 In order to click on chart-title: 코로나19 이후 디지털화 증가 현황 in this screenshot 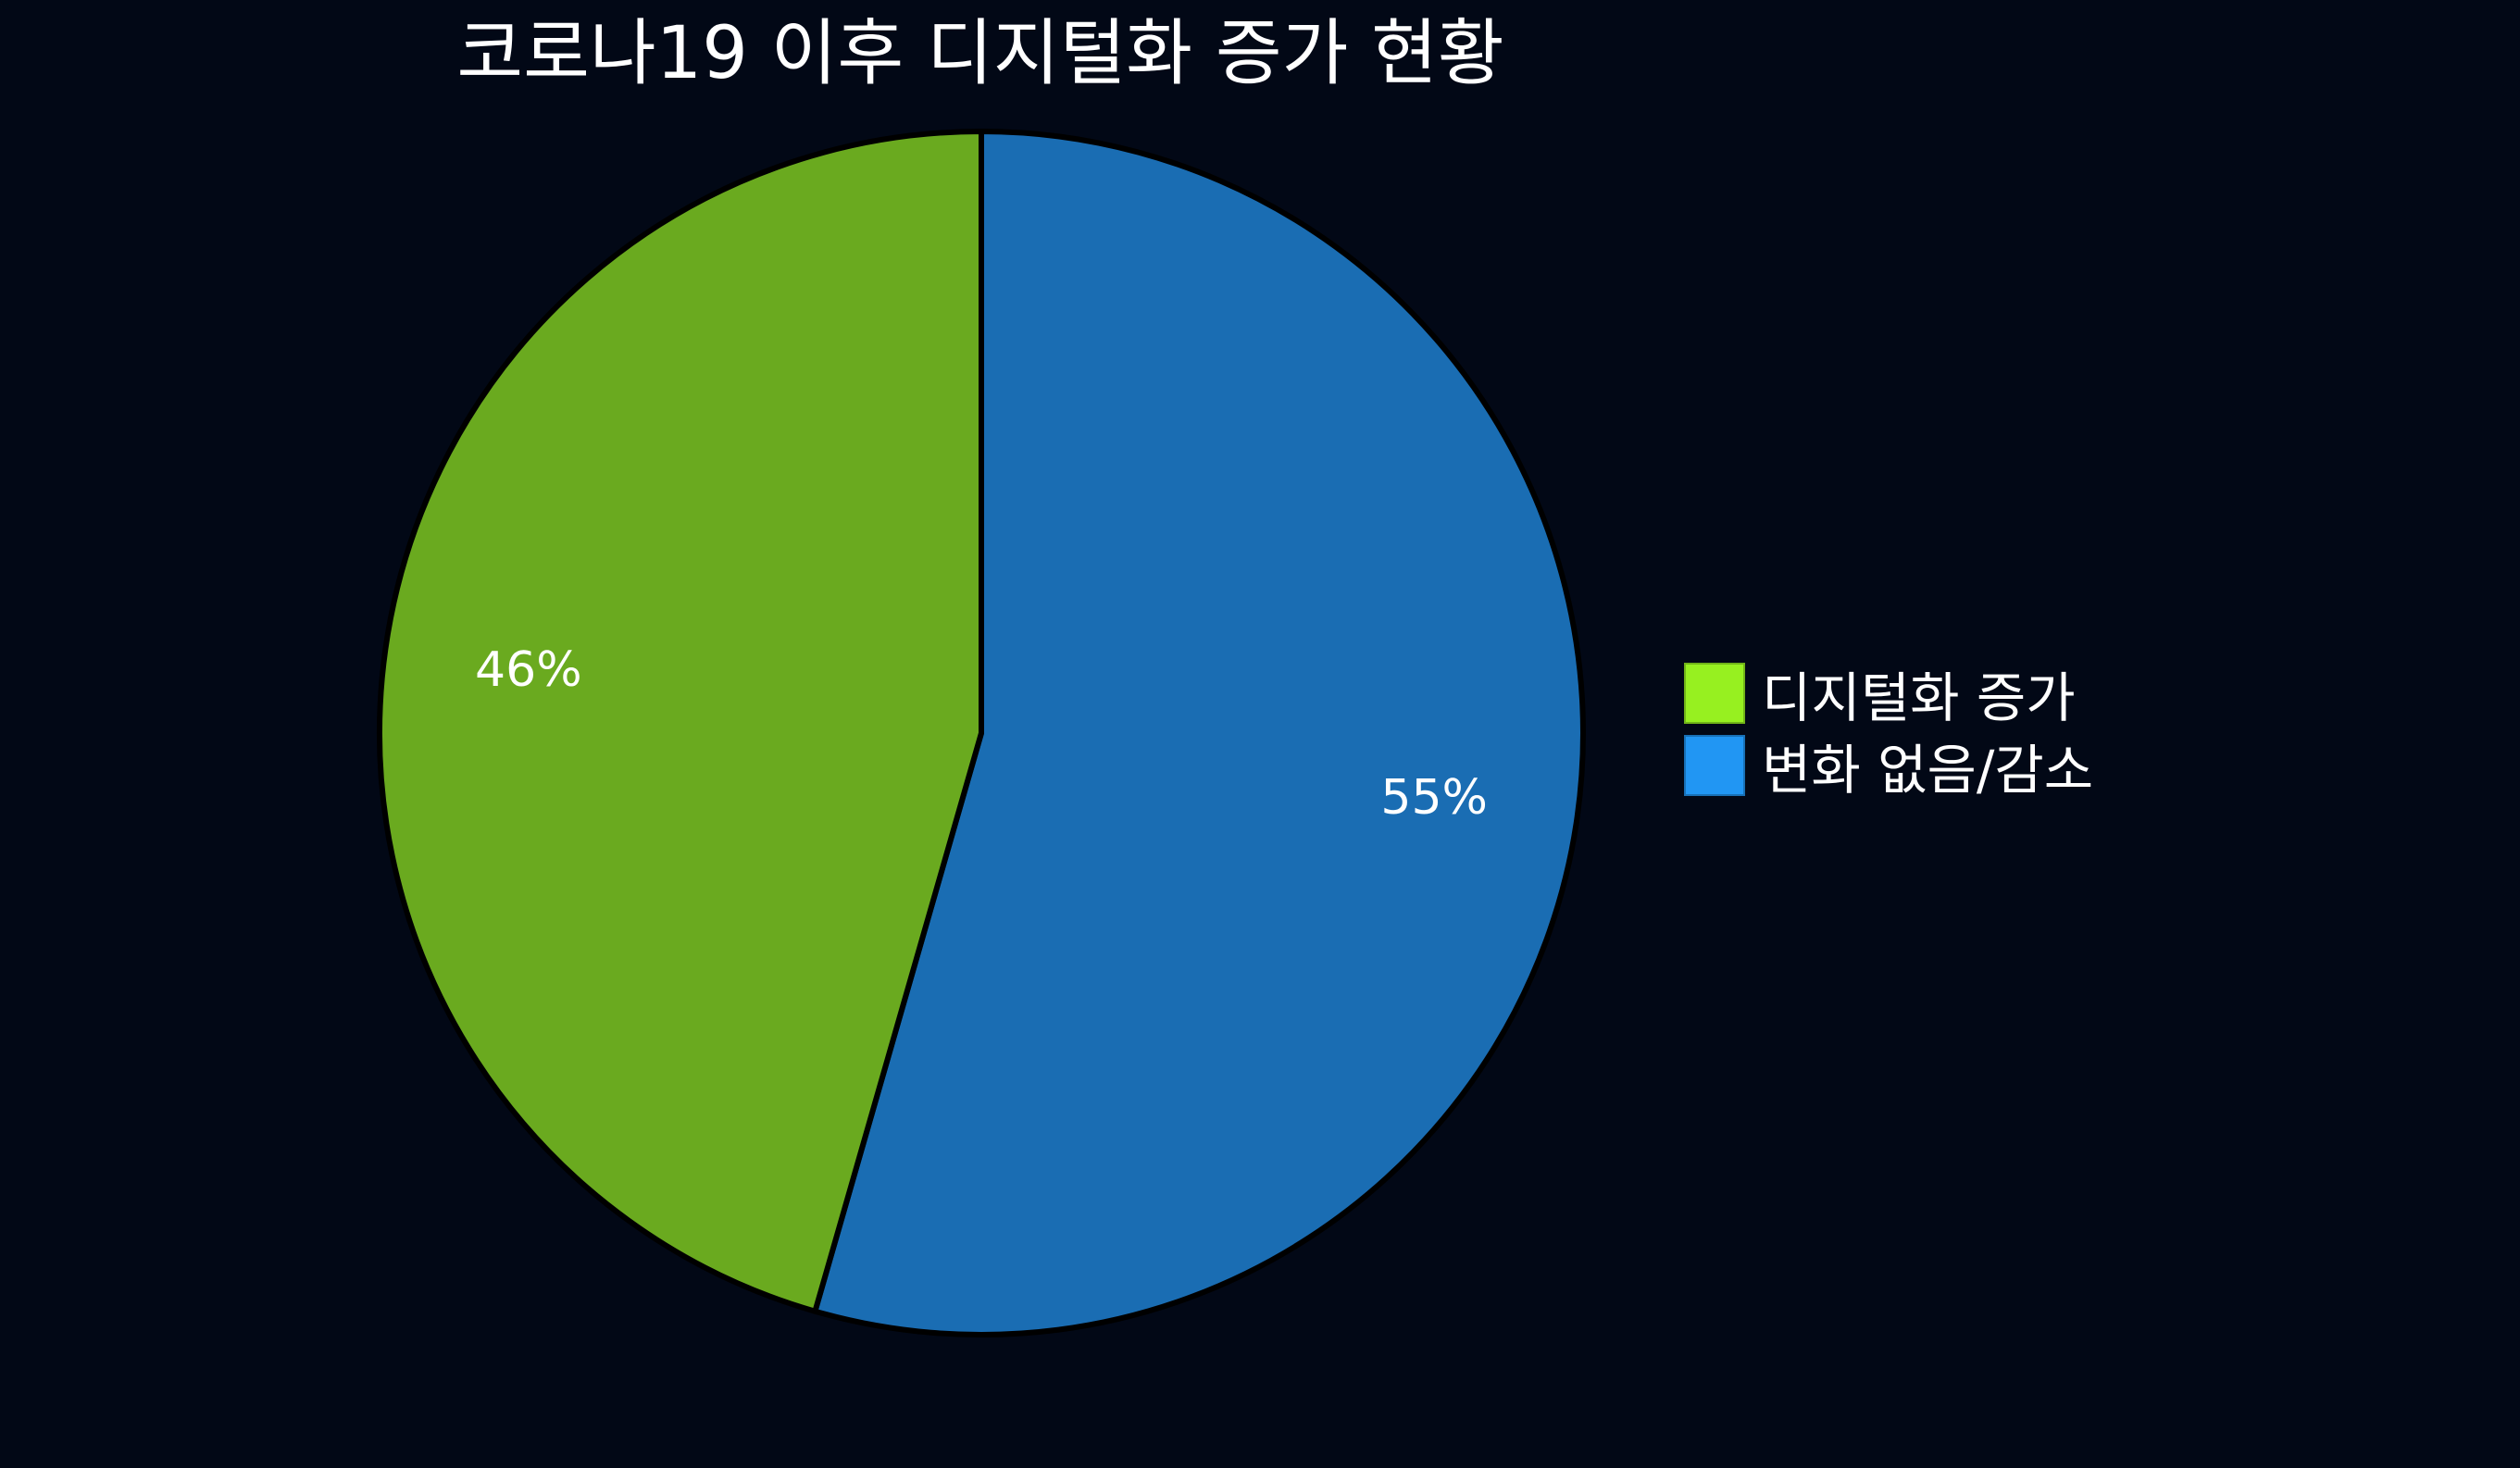, I will do `click(980, 53)`.